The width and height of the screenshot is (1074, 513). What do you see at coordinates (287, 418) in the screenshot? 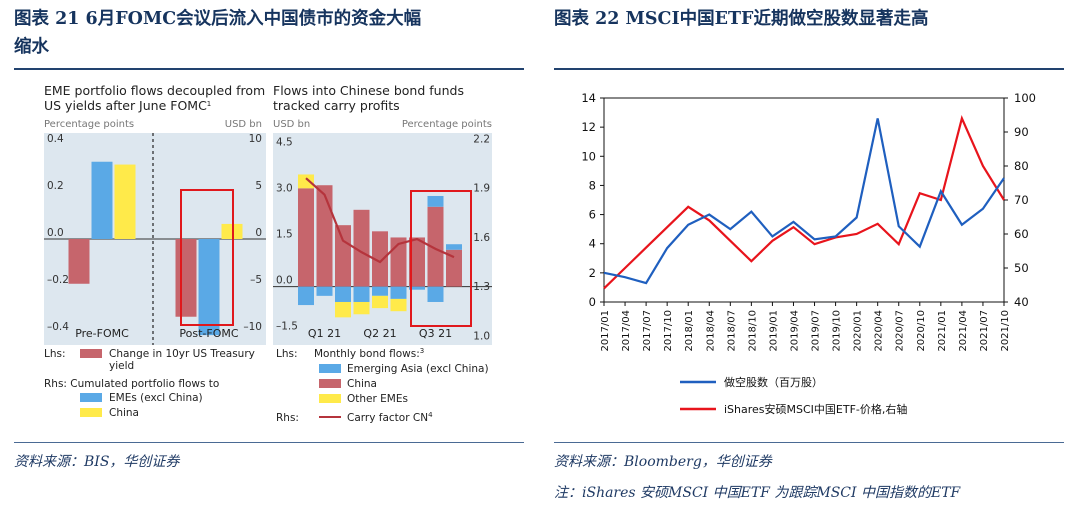
I see `legend-b-rhs-label: Rhs:` at bounding box center [287, 418].